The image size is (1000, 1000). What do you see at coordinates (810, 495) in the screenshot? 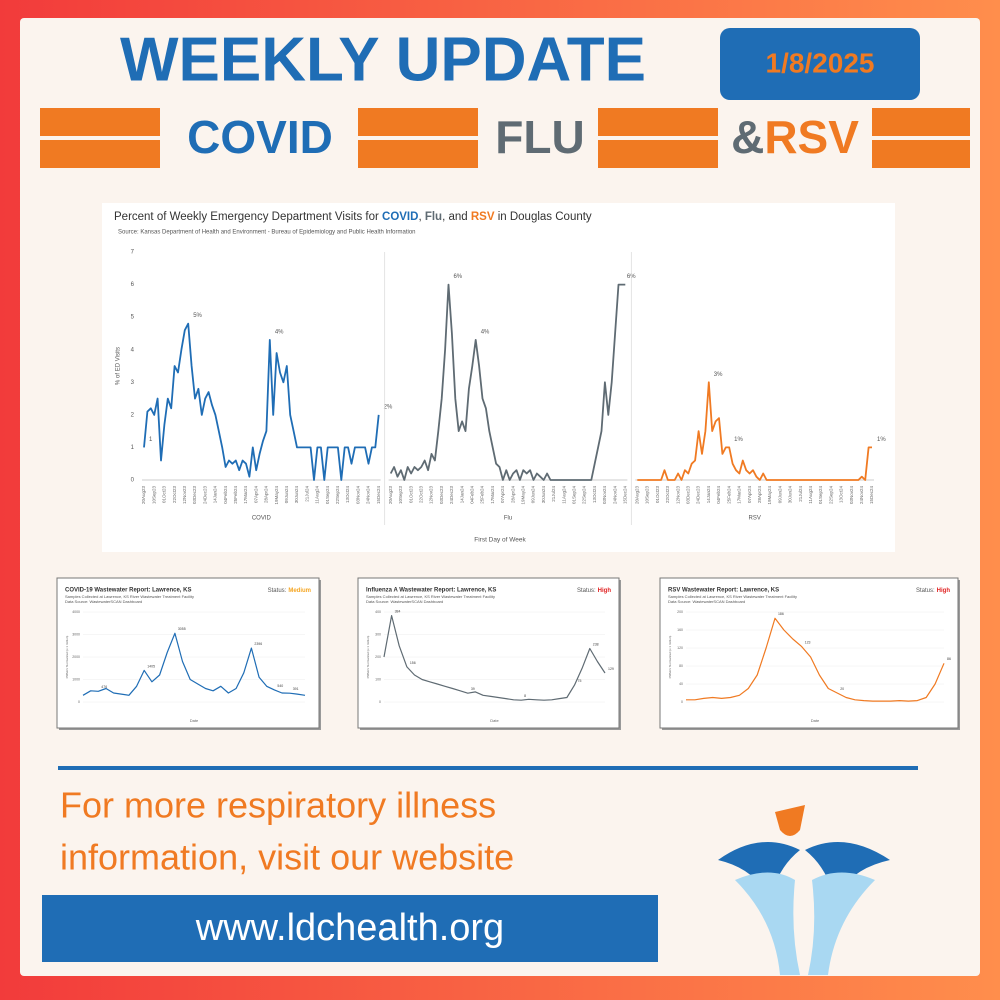
I see `x-tick-label: 11Aug24` at bounding box center [810, 495].